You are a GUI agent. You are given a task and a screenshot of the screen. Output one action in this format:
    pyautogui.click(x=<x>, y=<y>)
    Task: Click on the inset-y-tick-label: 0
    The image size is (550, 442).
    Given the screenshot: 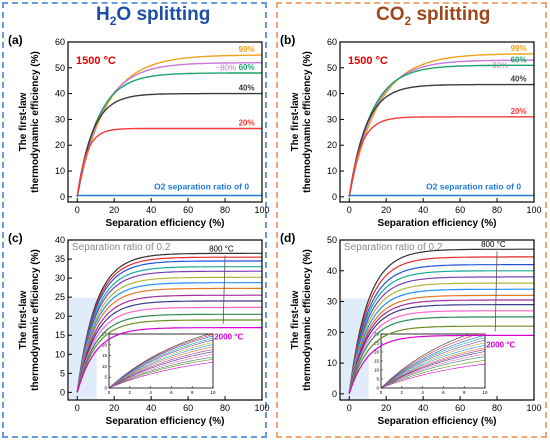 What is the action you would take?
    pyautogui.click(x=105, y=388)
    